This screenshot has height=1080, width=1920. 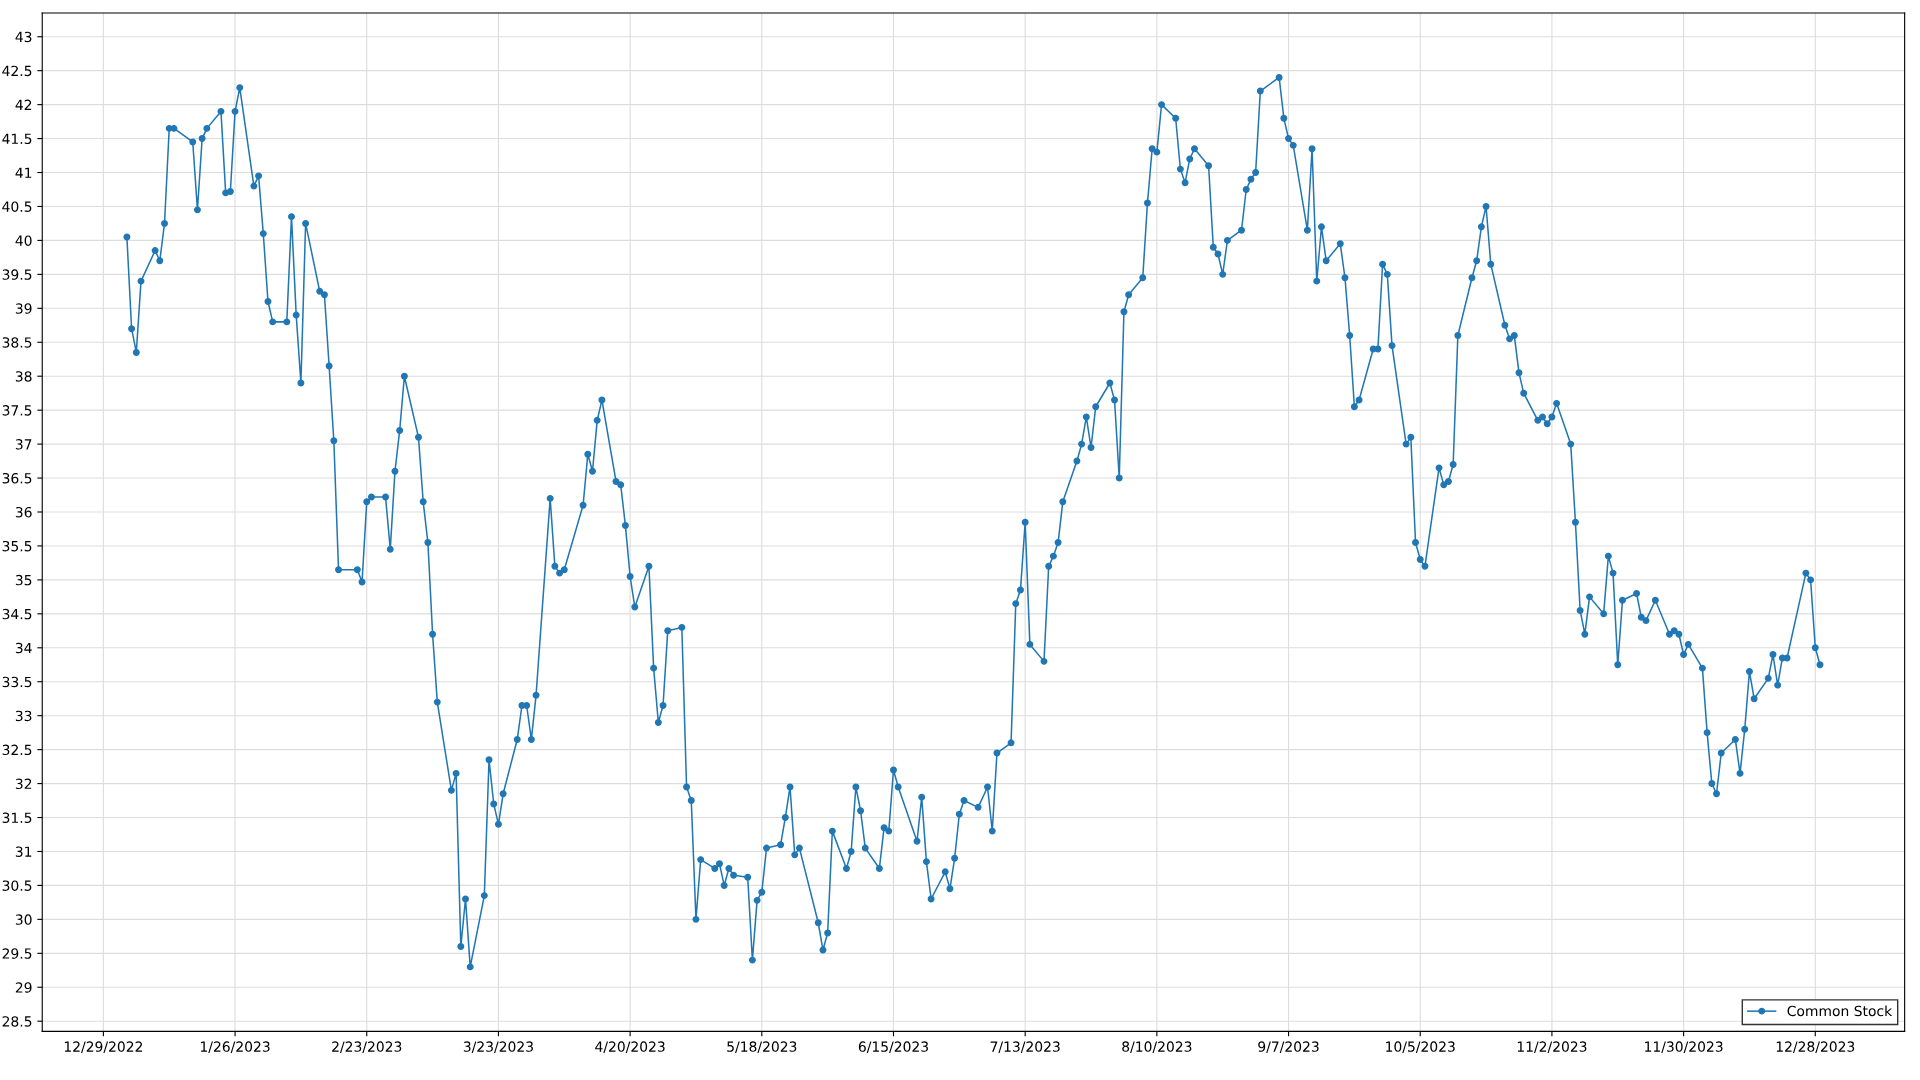 What do you see at coordinates (17, 885) in the screenshot?
I see `y-tick-label: 30.5` at bounding box center [17, 885].